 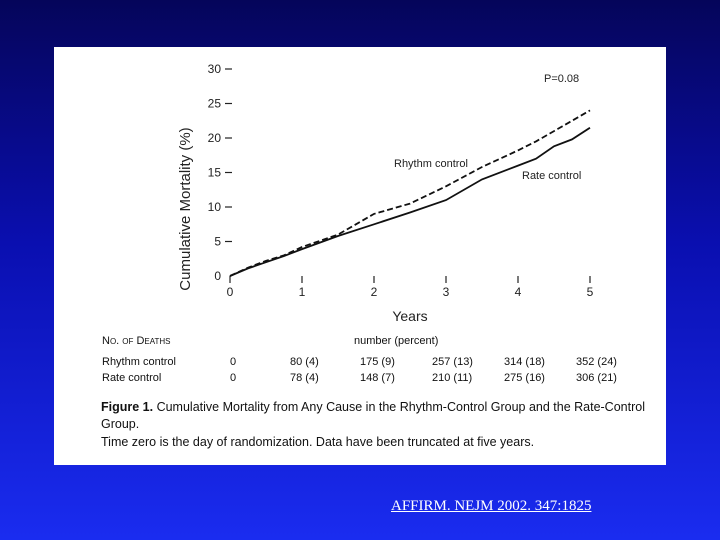 What do you see at coordinates (132, 378) in the screenshot?
I see `deaths-row-label: Rate control` at bounding box center [132, 378].